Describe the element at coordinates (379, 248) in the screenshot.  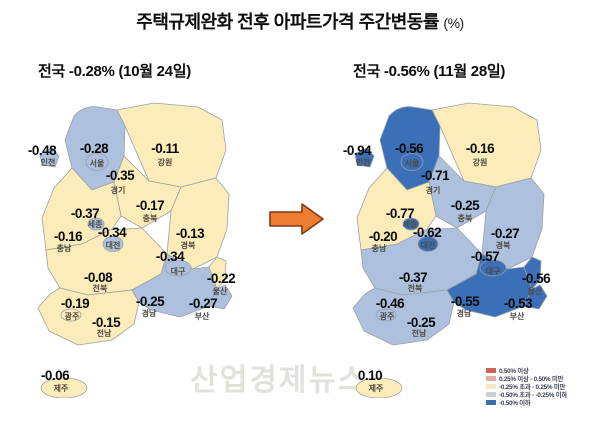
I see `name-chungnam-after: 충남` at that location.